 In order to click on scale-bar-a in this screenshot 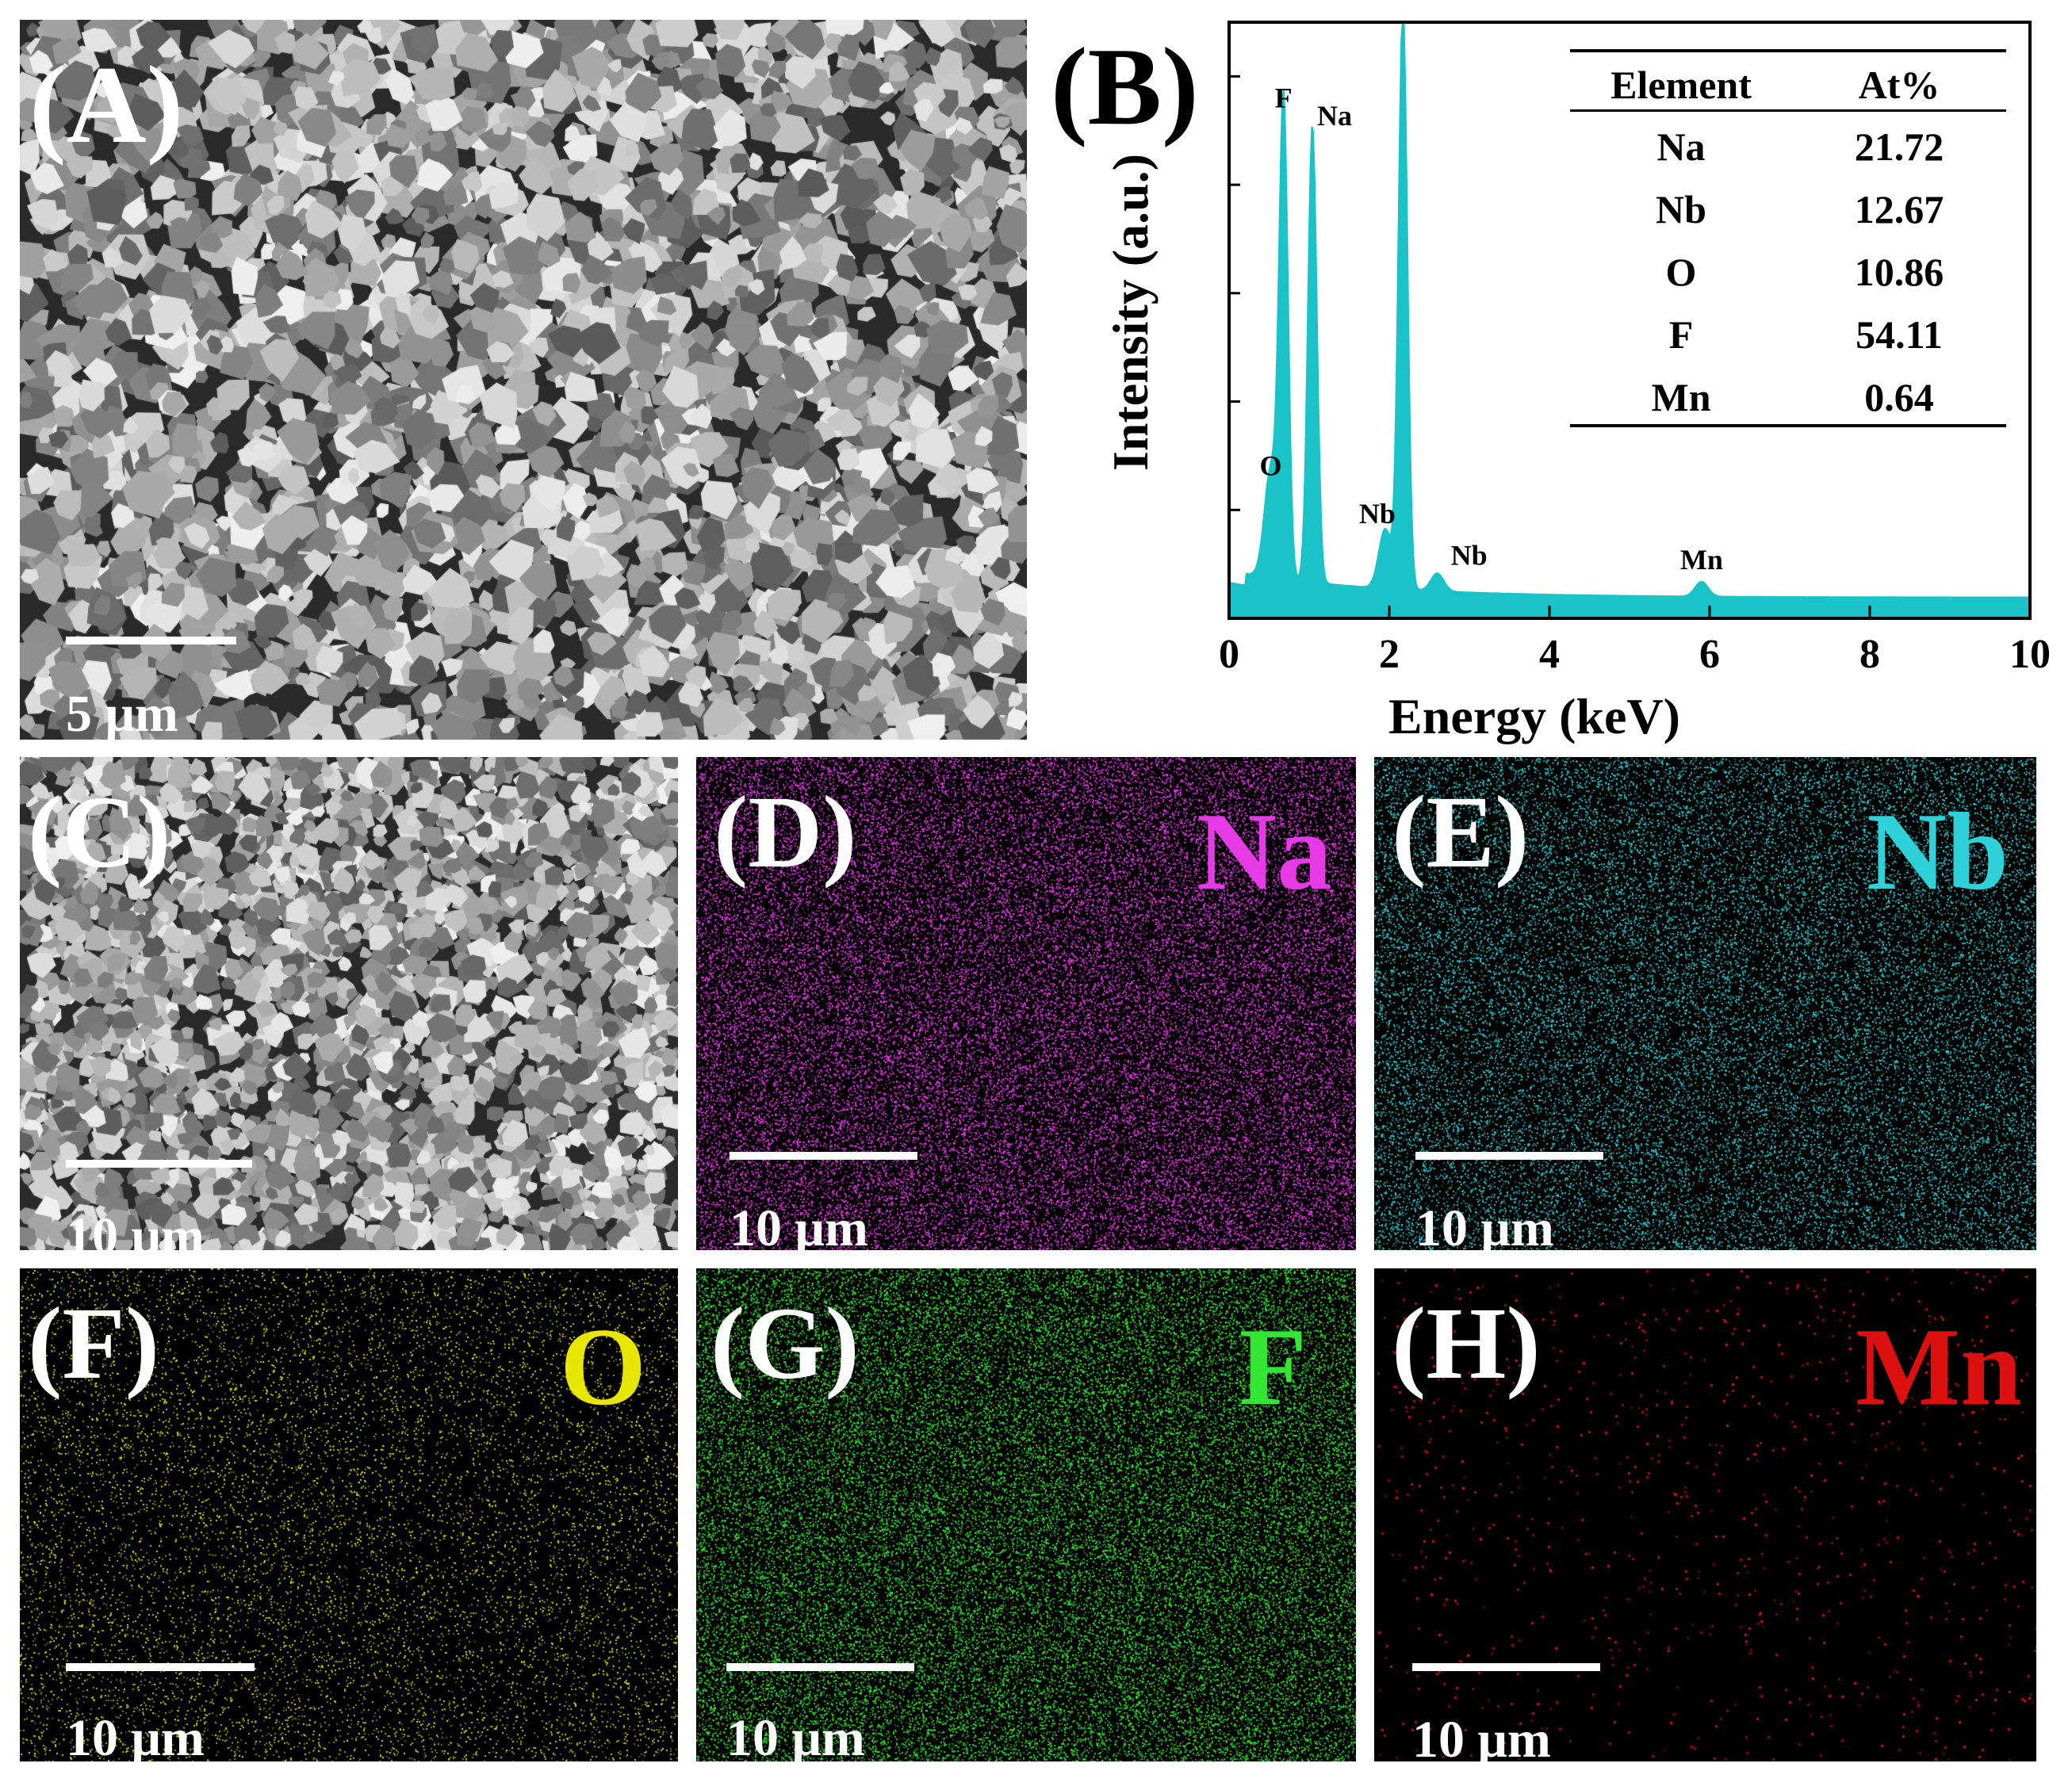, I will do `click(151, 640)`.